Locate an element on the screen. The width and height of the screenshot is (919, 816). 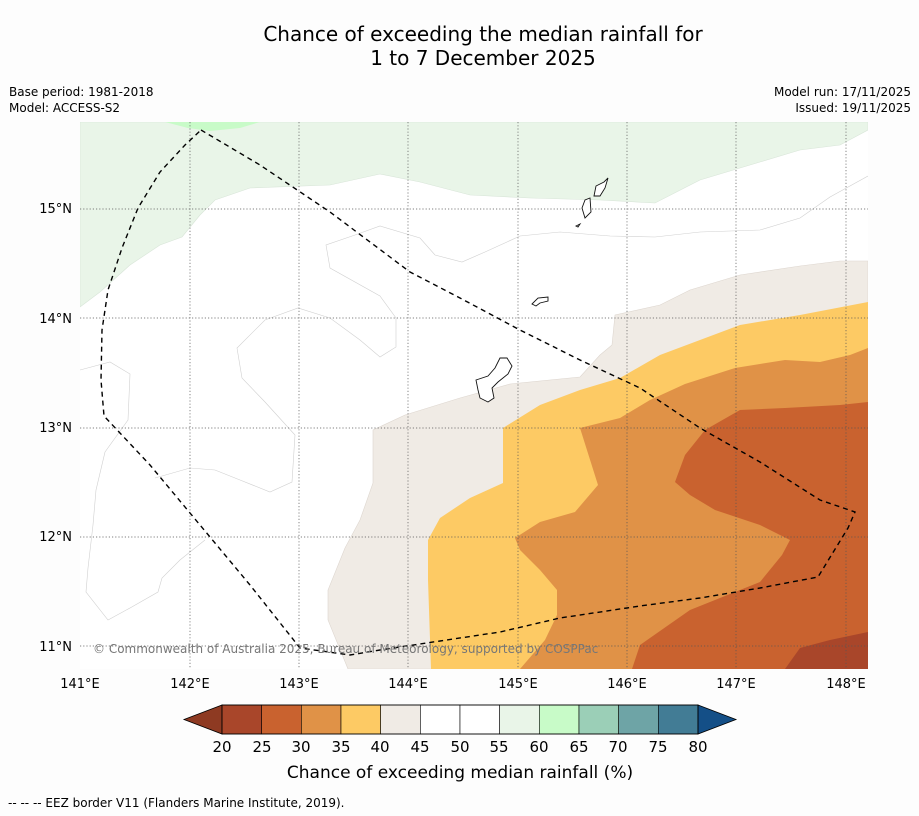
lon-label: 142°E is located at coordinates (190, 684).